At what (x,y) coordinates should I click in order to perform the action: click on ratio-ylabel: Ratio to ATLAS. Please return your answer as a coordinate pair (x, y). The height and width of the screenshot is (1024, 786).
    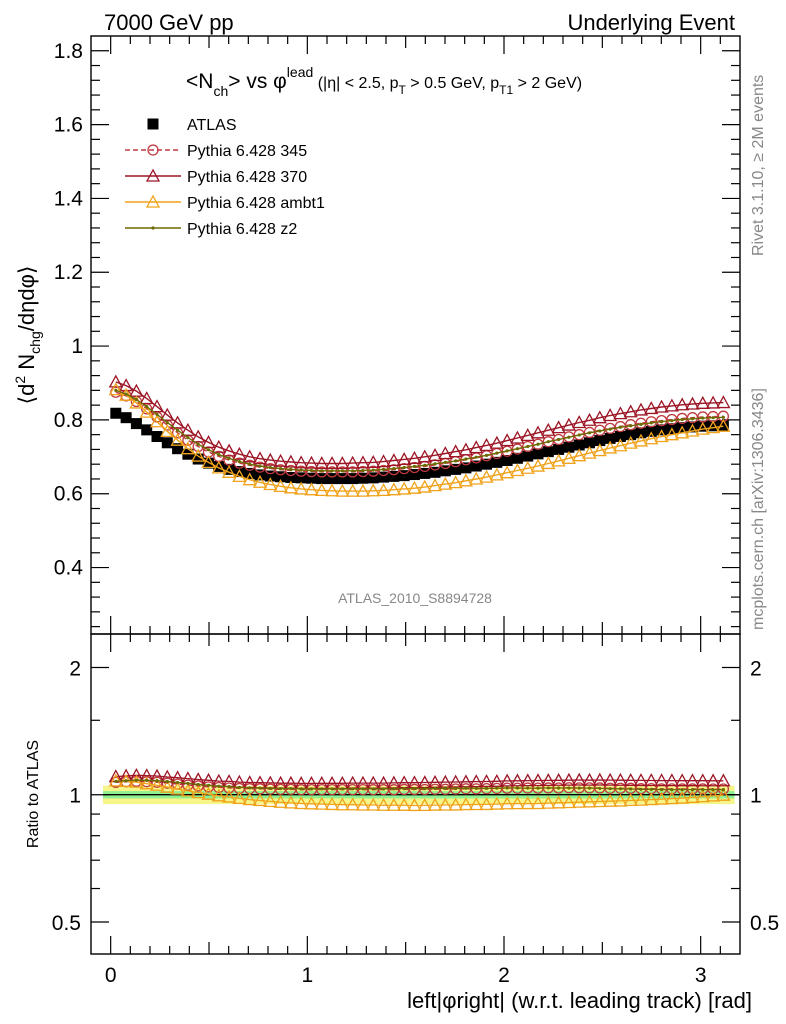
    Looking at the image, I should click on (33, 794).